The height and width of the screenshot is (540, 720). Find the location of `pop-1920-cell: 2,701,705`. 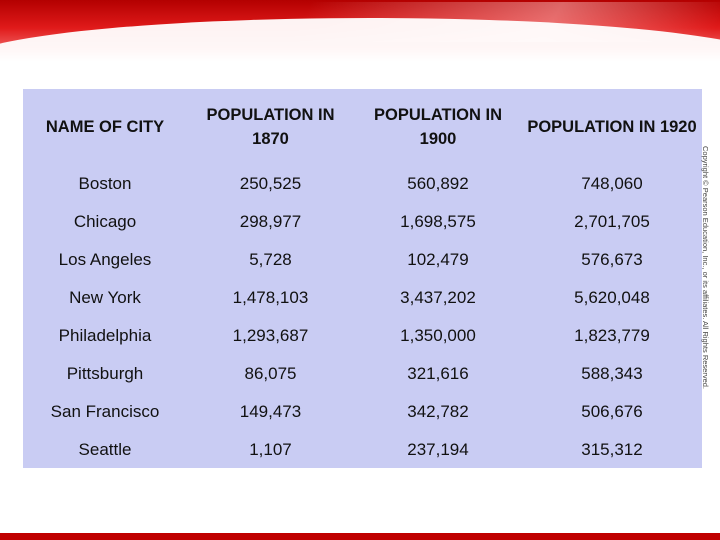

pop-1920-cell: 2,701,705 is located at coordinates (612, 221).